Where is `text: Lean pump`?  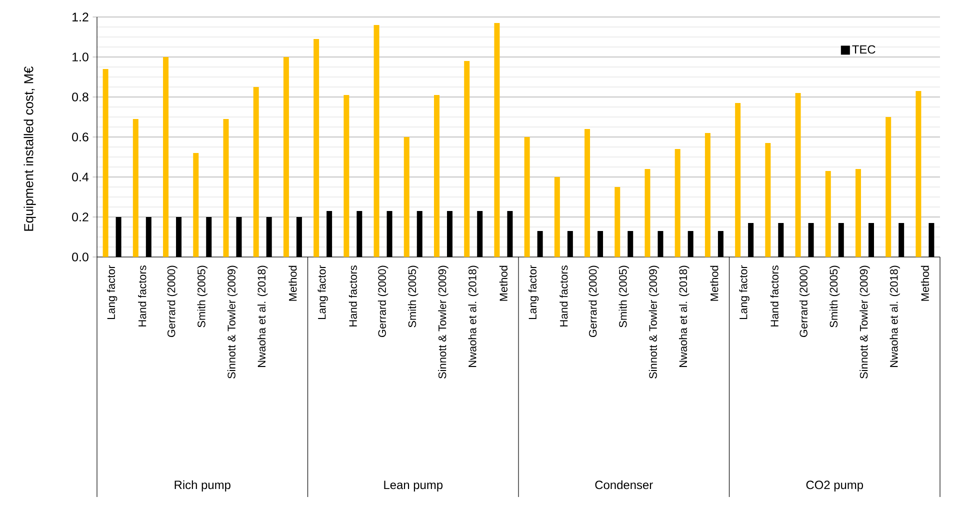
text: Lean pump is located at coordinates (413, 486).